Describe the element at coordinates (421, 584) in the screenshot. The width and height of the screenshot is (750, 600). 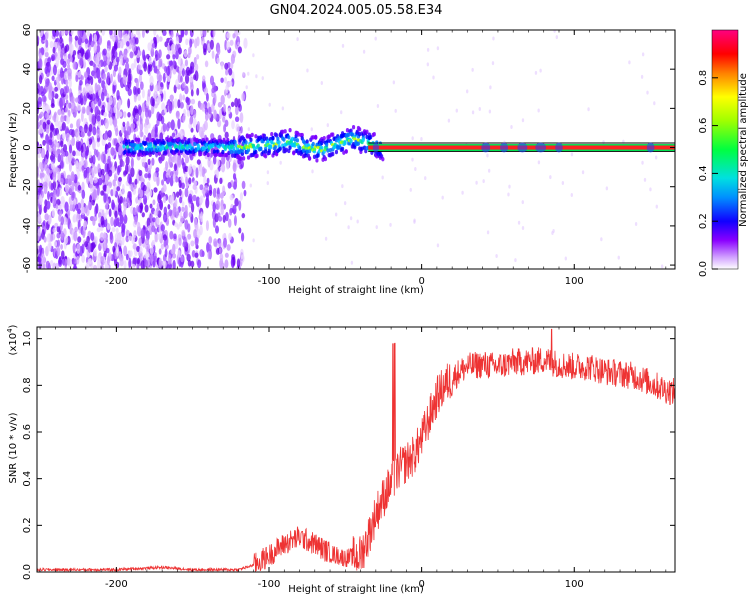
I see `x-tick-label: 0` at that location.